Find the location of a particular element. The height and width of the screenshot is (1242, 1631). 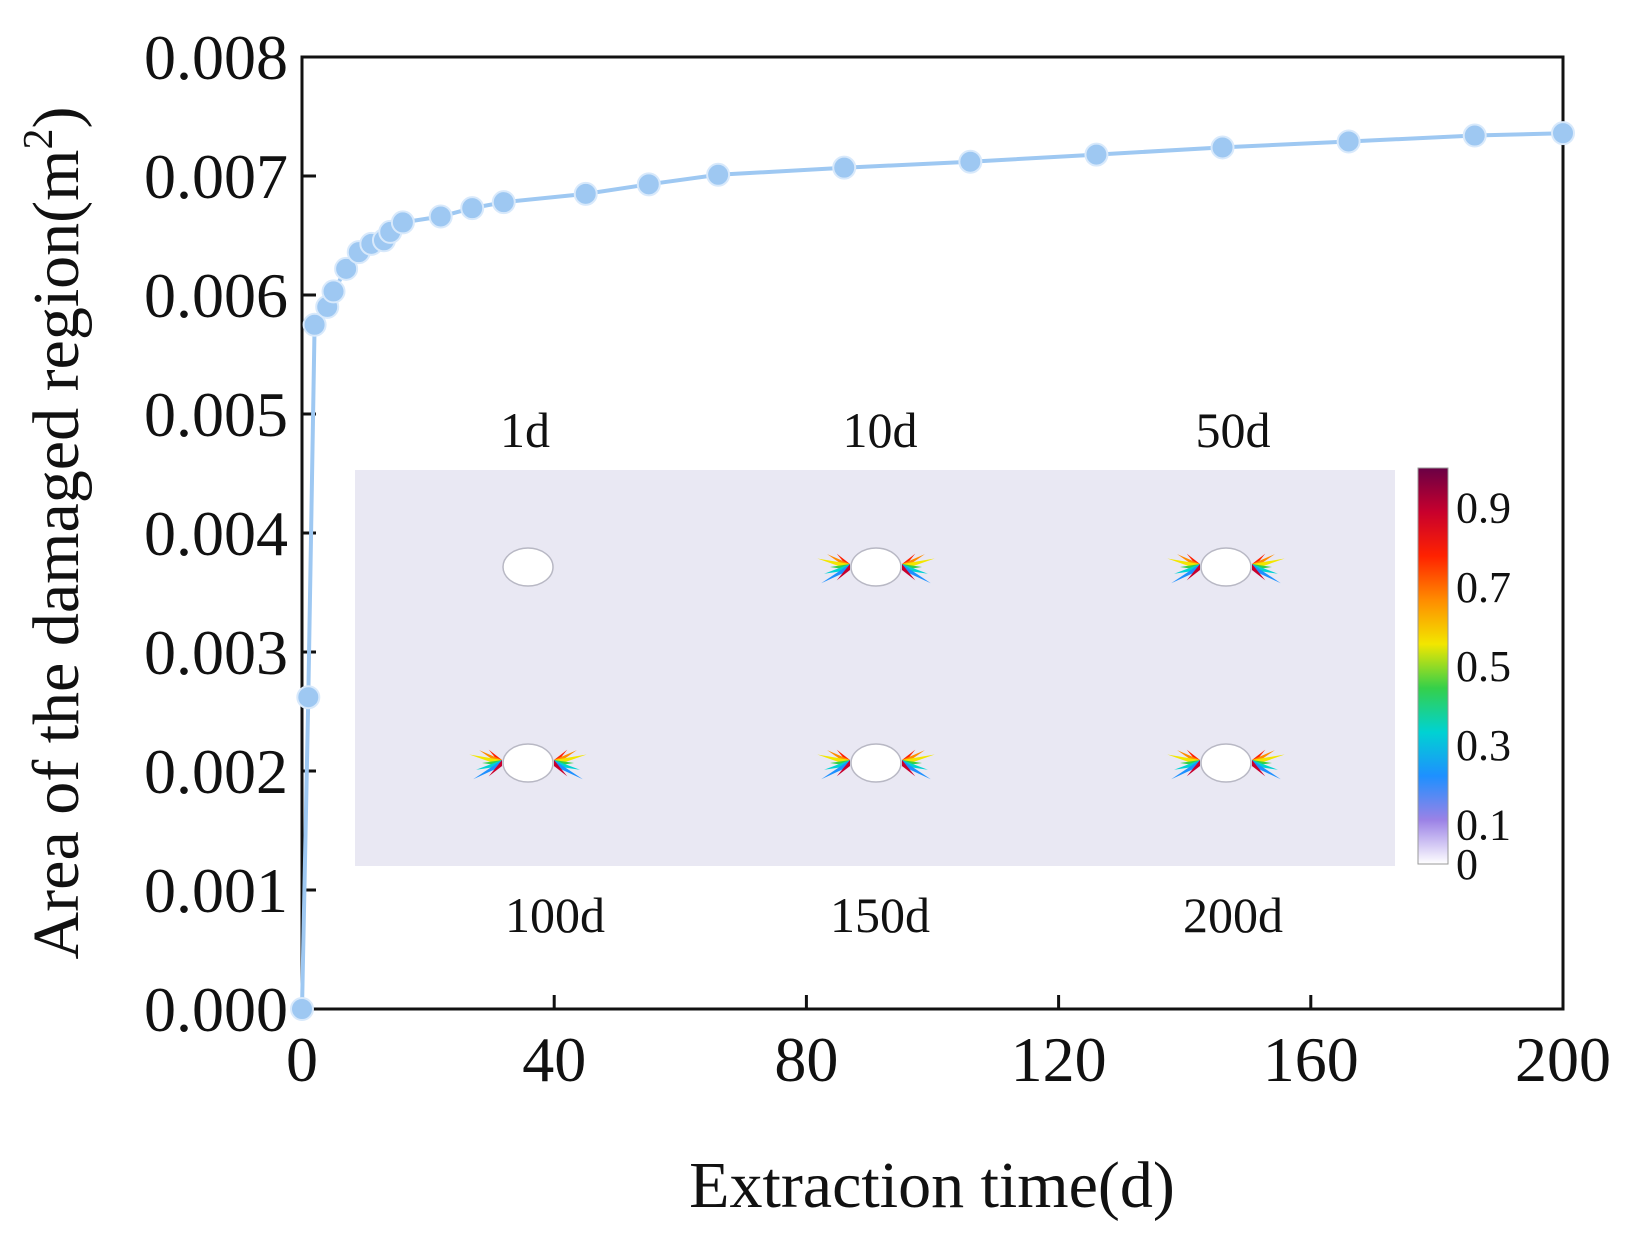

y-axis-title: Area of the damaged region(m2) is located at coordinates (54, 533).